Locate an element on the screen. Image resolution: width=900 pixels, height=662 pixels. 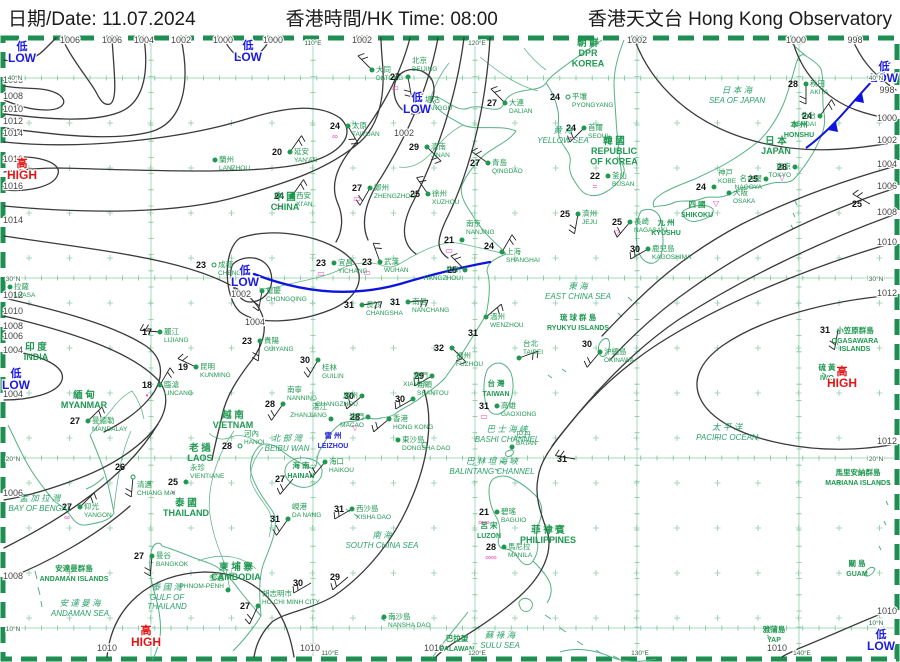
area-label-en: LUZON is located at coordinates (489, 536).